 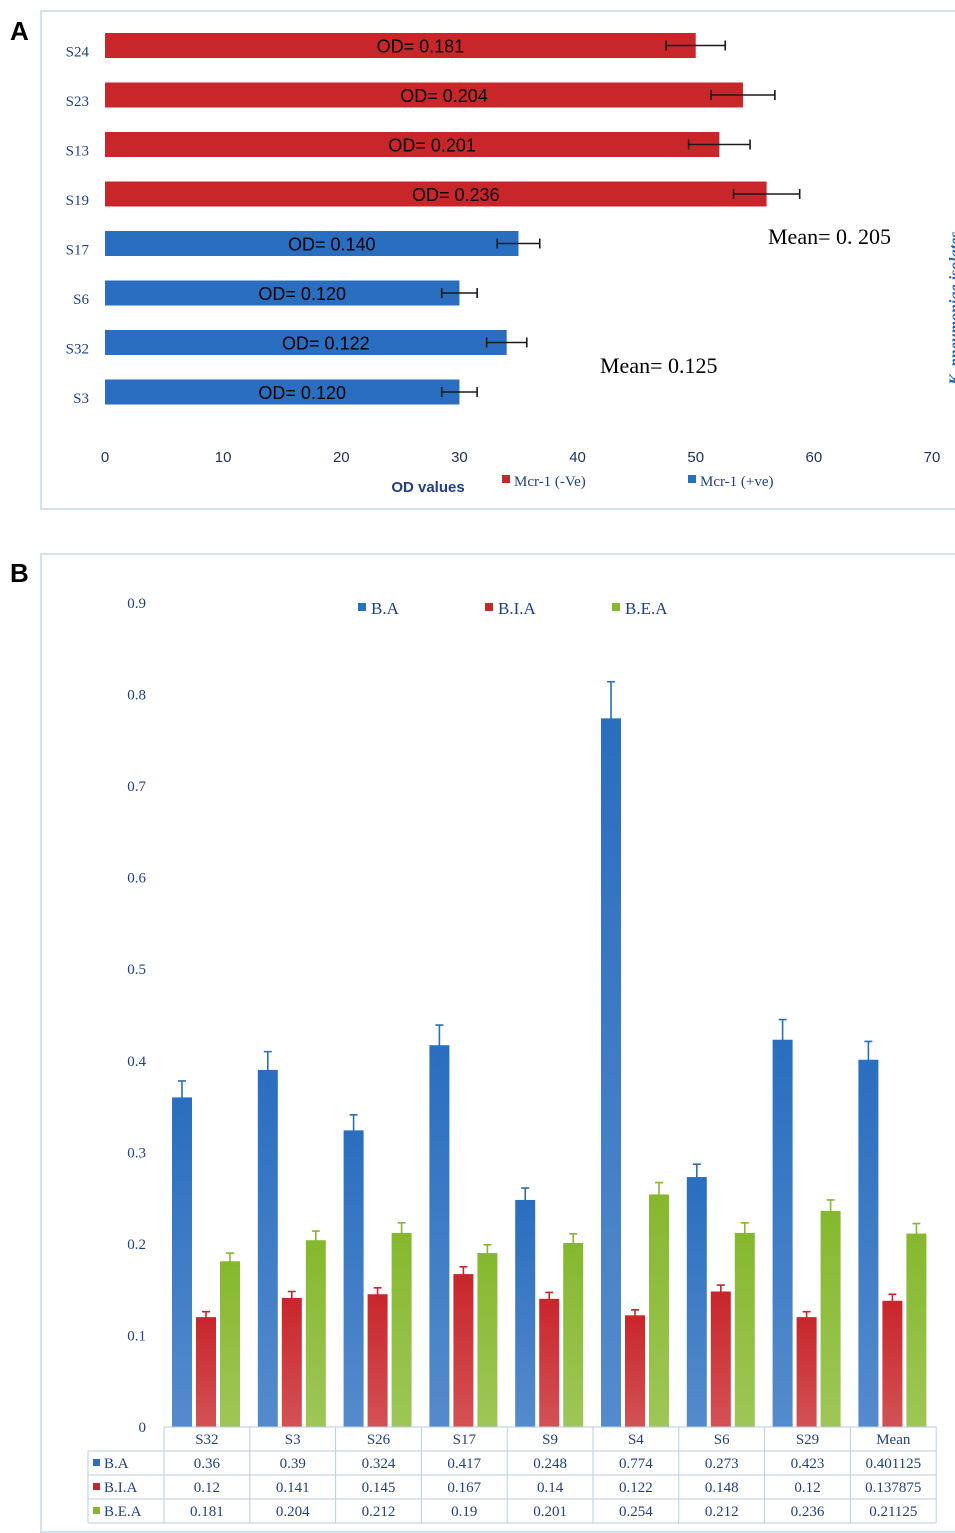 I want to click on bar-label-s17: OD= 0.140, so click(x=332, y=245).